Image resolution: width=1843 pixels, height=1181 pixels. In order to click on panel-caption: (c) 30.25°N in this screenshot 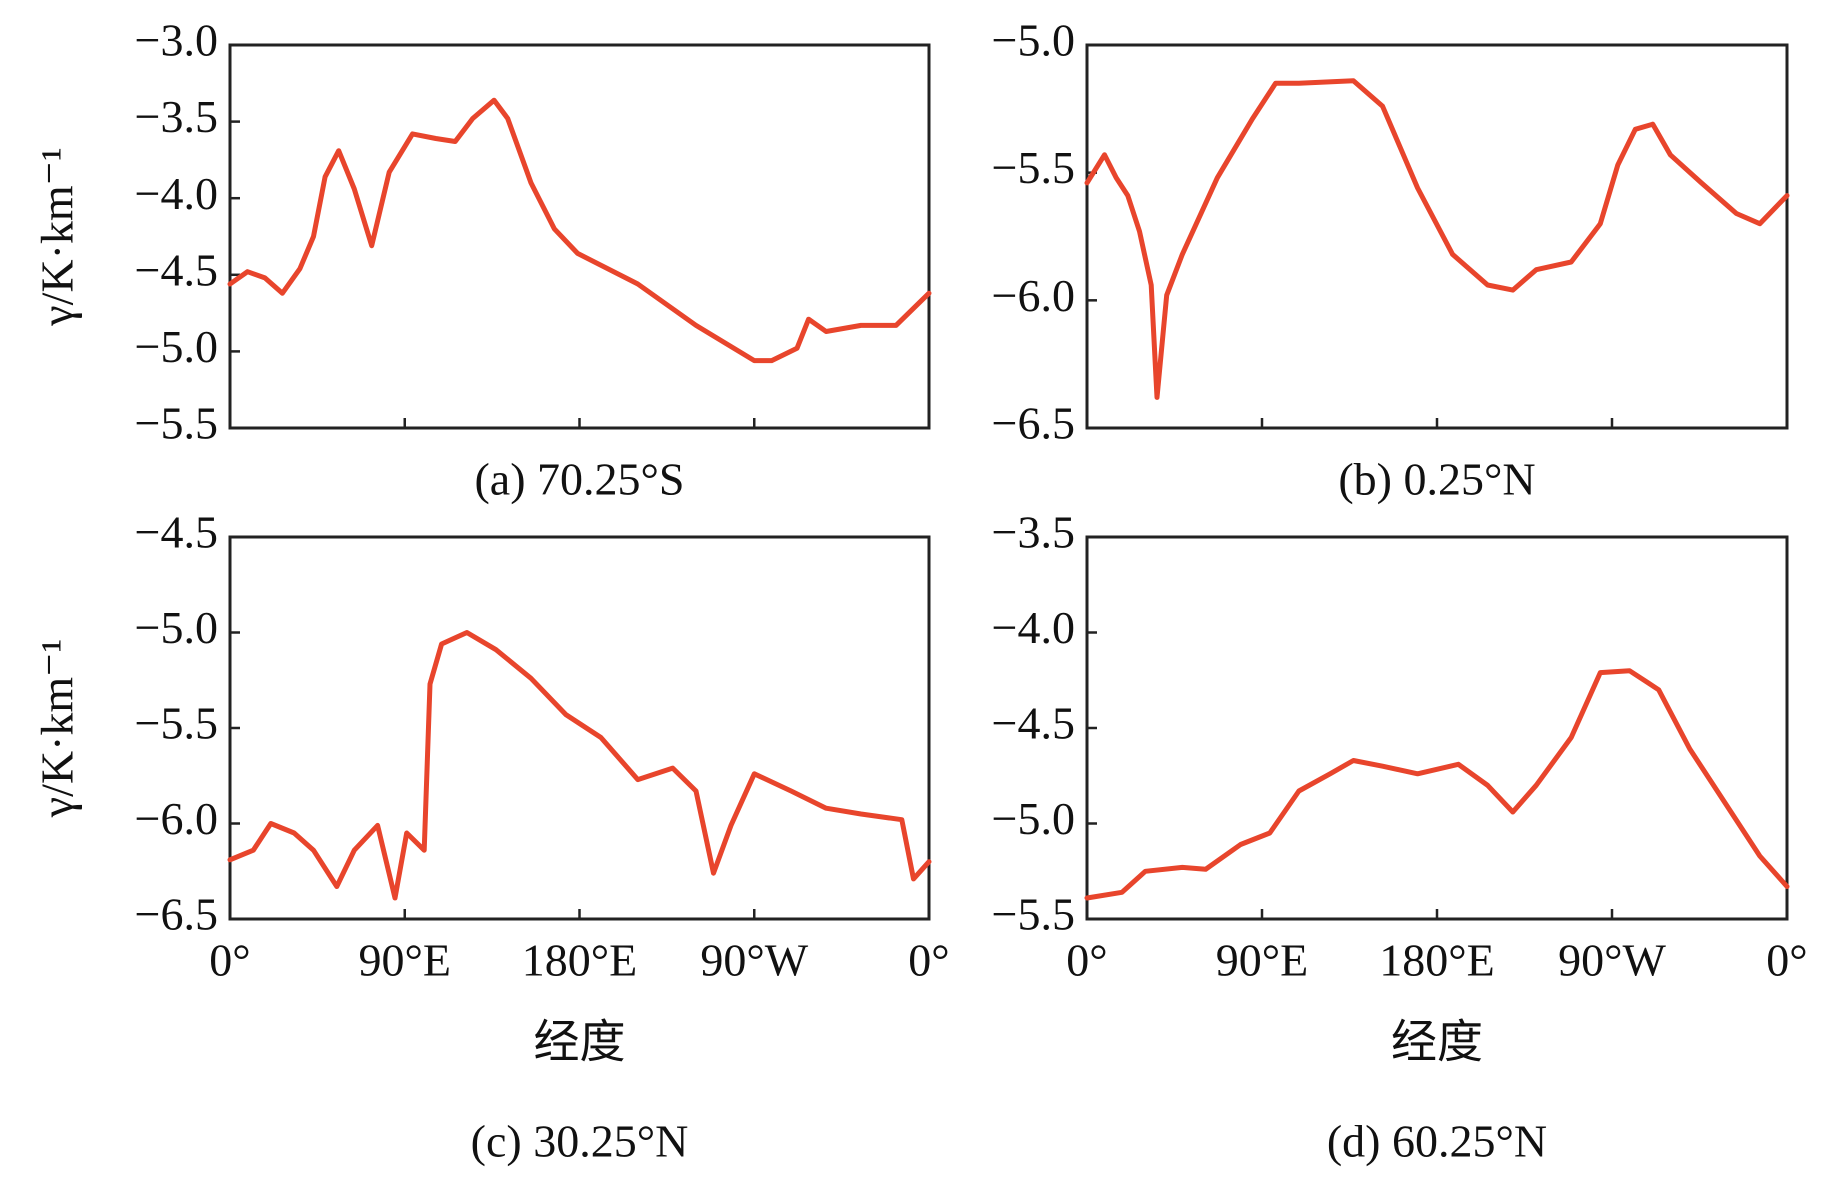, I will do `click(580, 1141)`.